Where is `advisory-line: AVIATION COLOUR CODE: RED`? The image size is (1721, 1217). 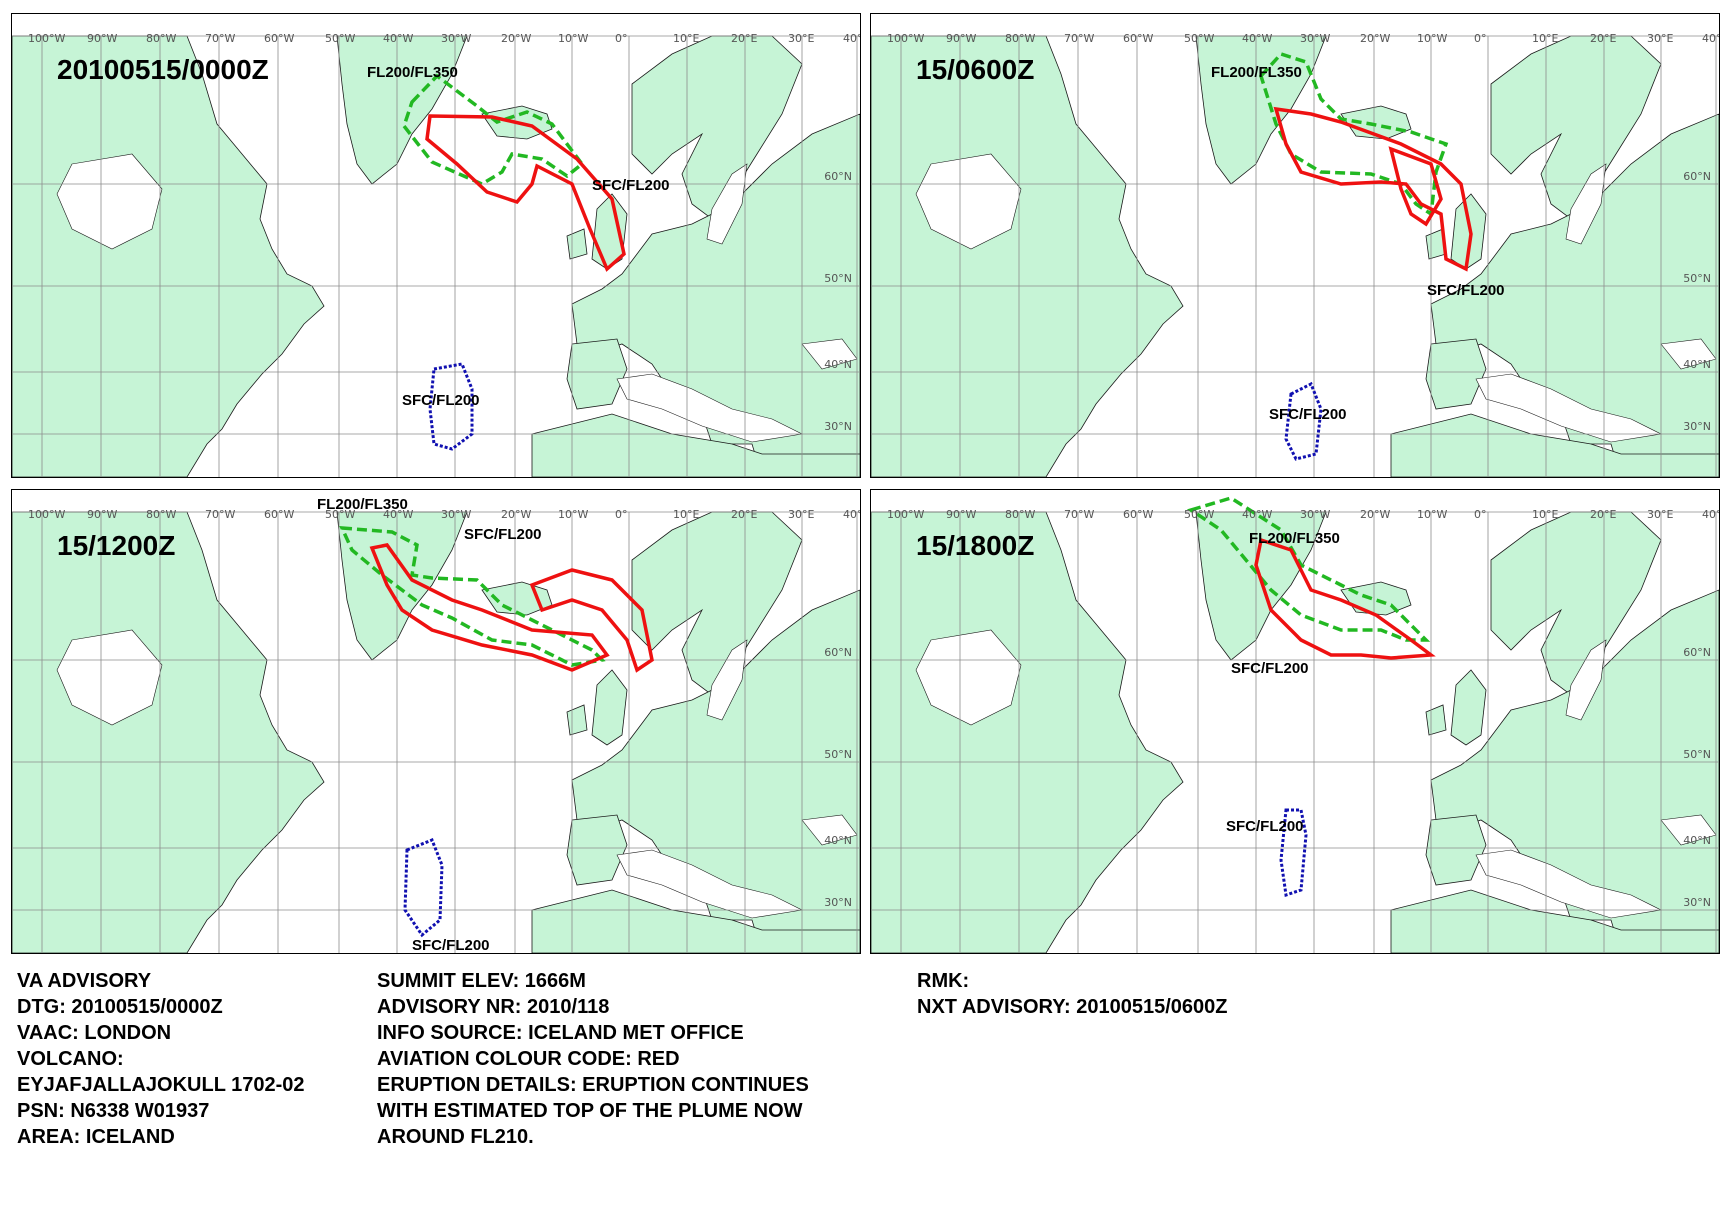
advisory-line: AVIATION COLOUR CODE: RED is located at coordinates (528, 1059).